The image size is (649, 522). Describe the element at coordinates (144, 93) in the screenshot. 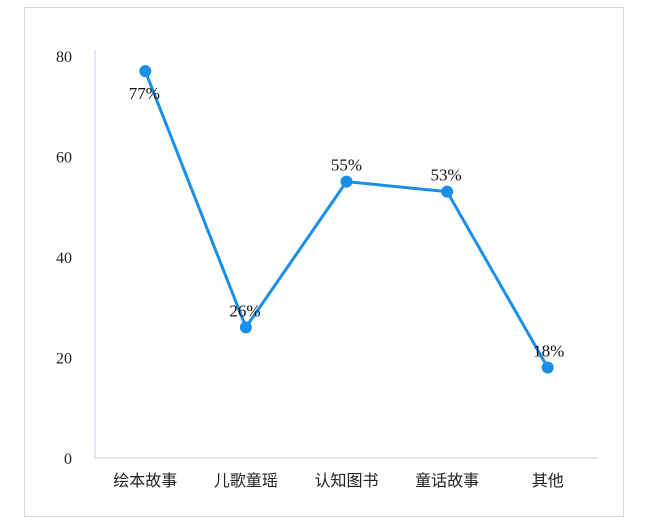

I see `data-label-0: 77%` at that location.